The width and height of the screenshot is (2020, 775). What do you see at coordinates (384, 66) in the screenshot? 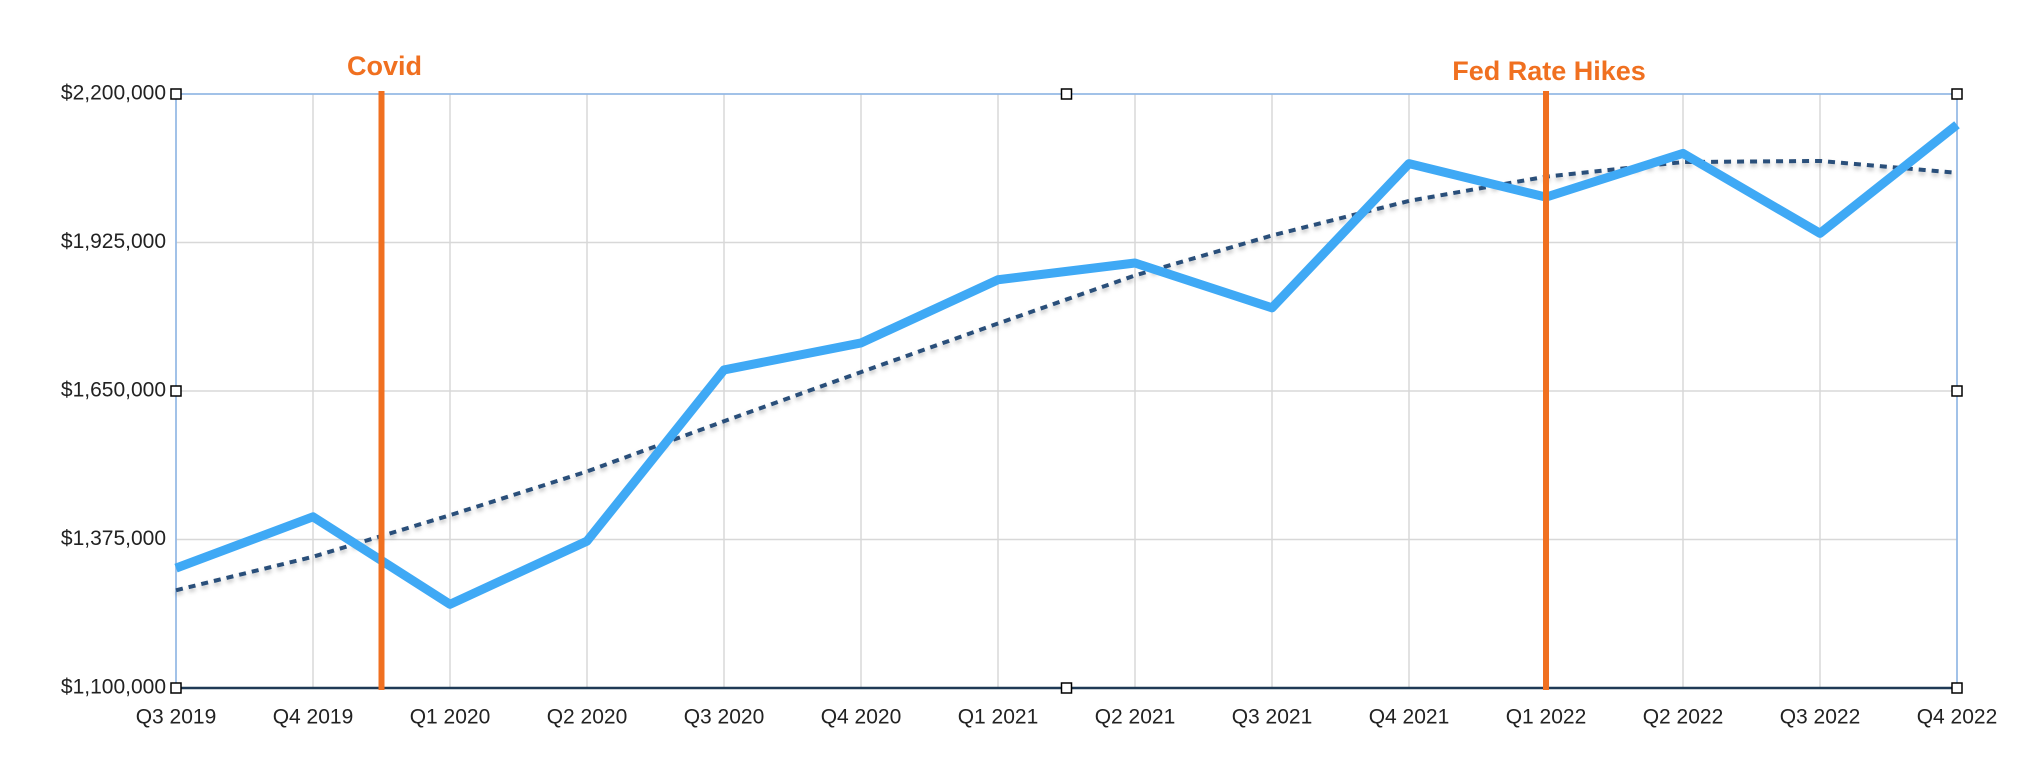
I see `annotation-label: Covid` at bounding box center [384, 66].